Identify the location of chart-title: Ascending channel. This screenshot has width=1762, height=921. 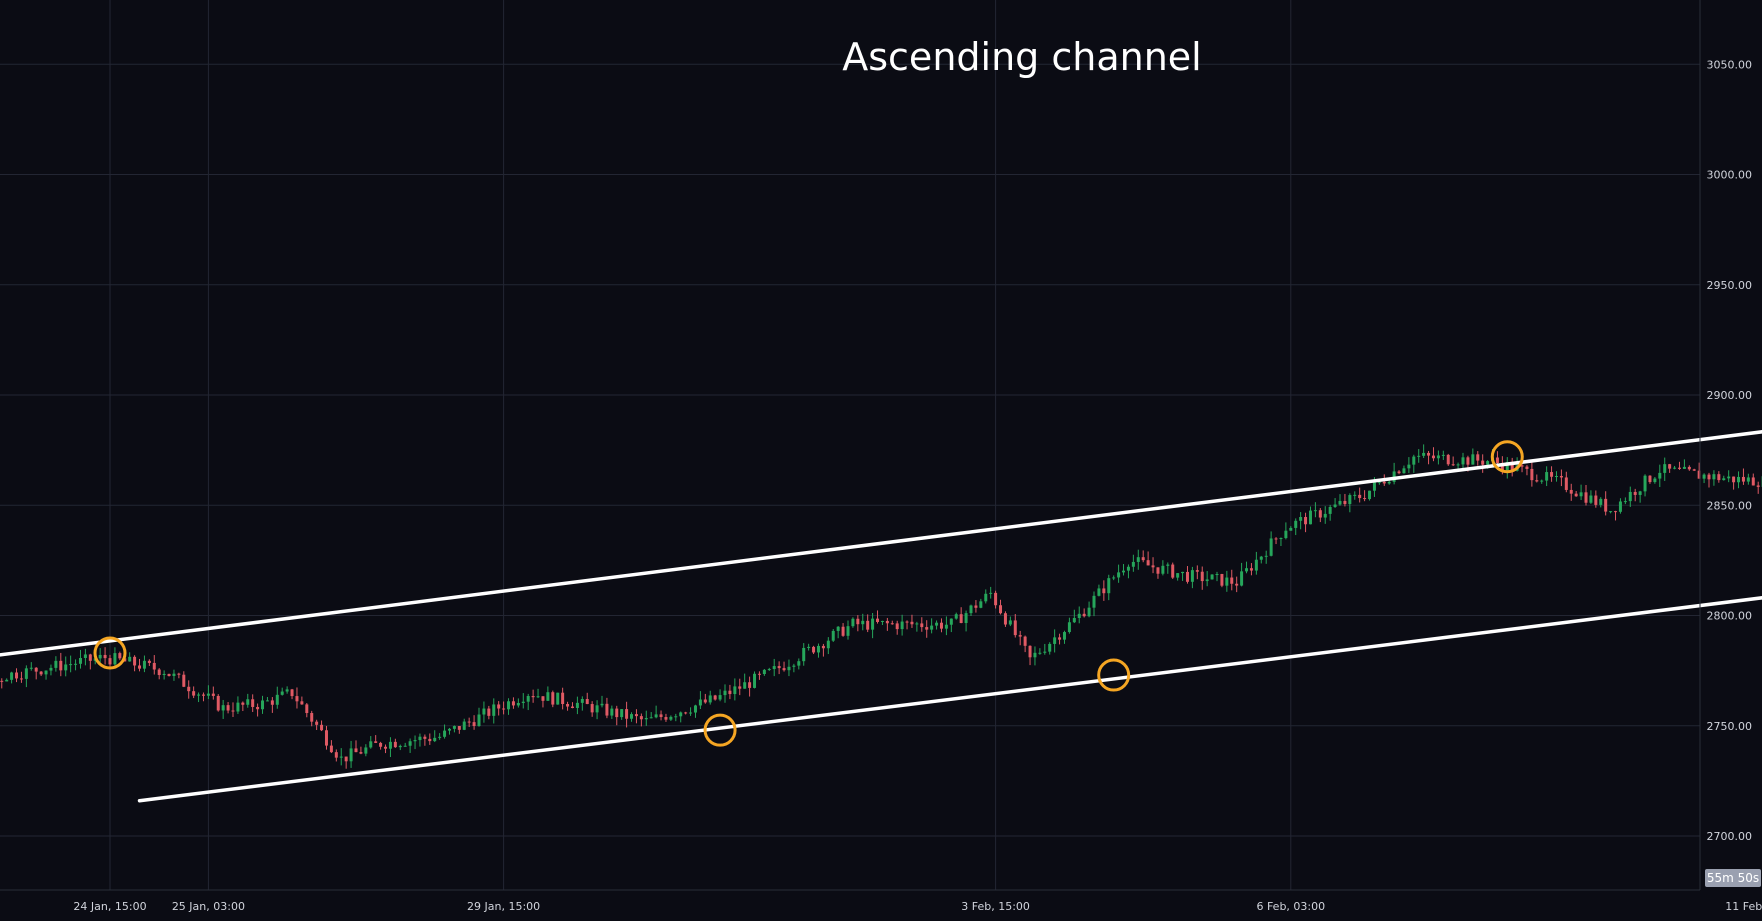
(1021, 57).